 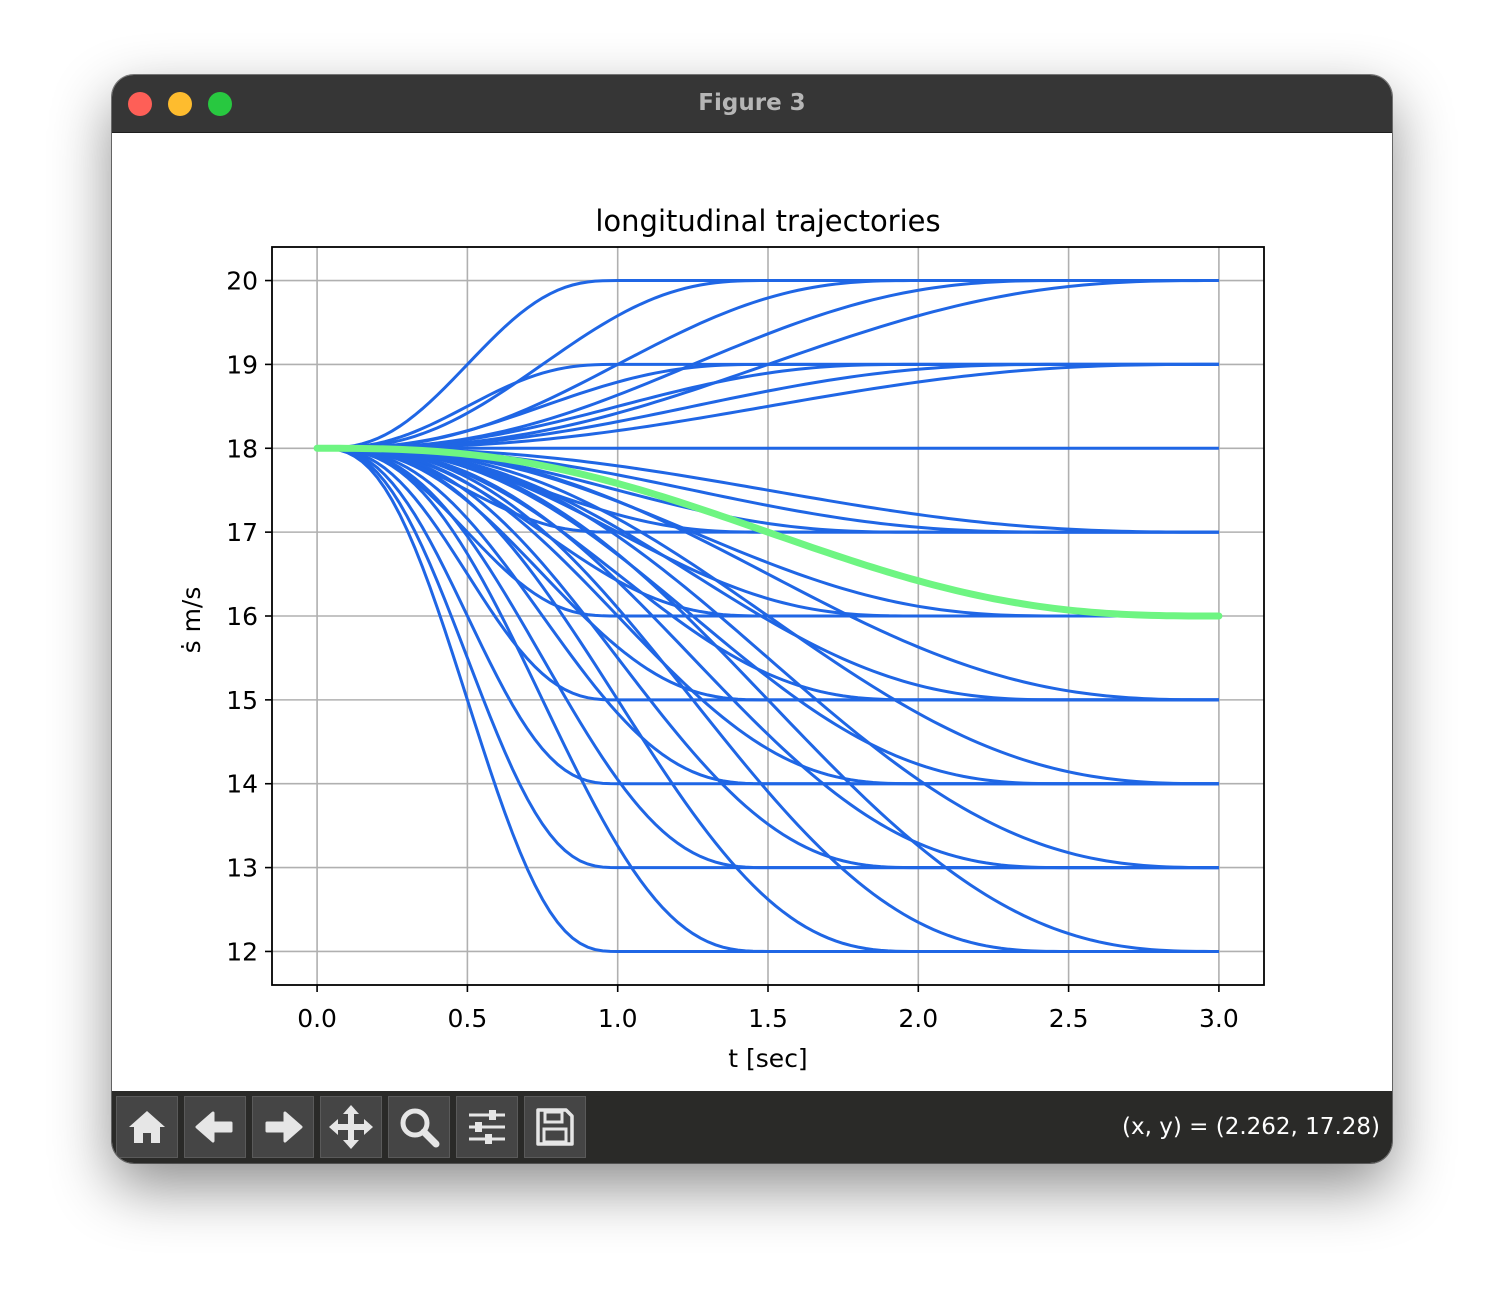 What do you see at coordinates (918, 1018) in the screenshot?
I see `x-tick-label: 2.0` at bounding box center [918, 1018].